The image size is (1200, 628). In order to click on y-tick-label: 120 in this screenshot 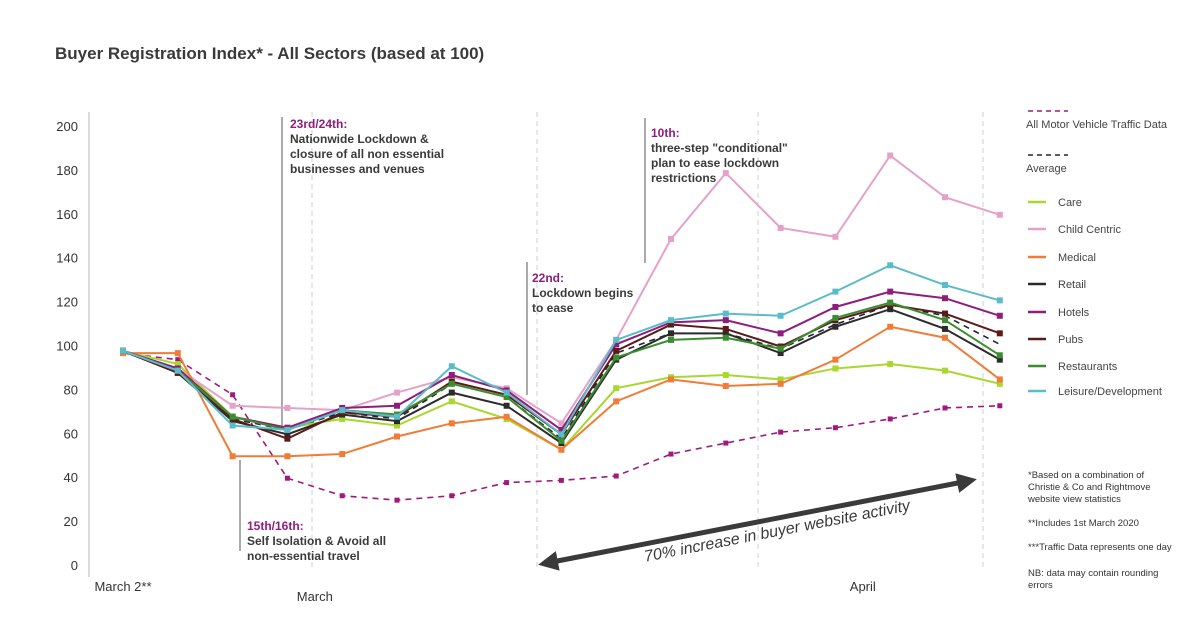, I will do `click(67, 302)`.